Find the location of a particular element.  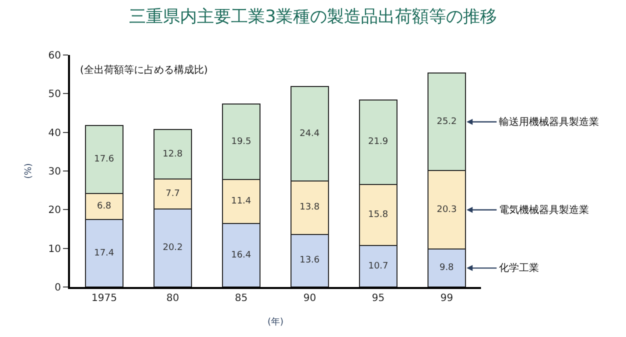

chart-title: 三重県内主要工業3業種の製造品出荷額等の推移 is located at coordinates (313, 17).